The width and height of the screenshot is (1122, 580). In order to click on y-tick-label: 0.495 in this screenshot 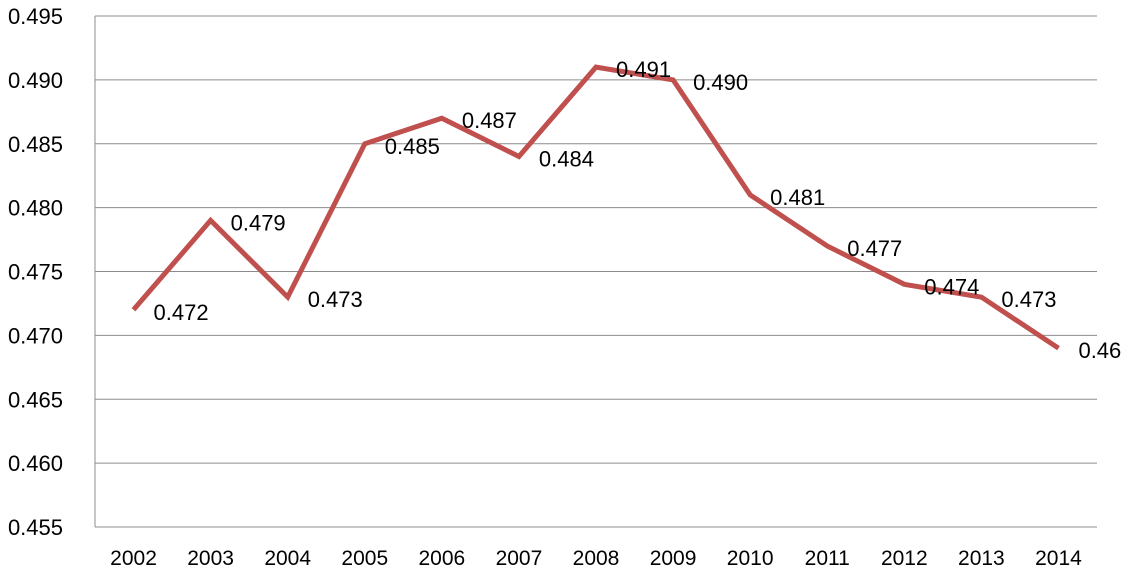, I will do `click(35, 16)`.